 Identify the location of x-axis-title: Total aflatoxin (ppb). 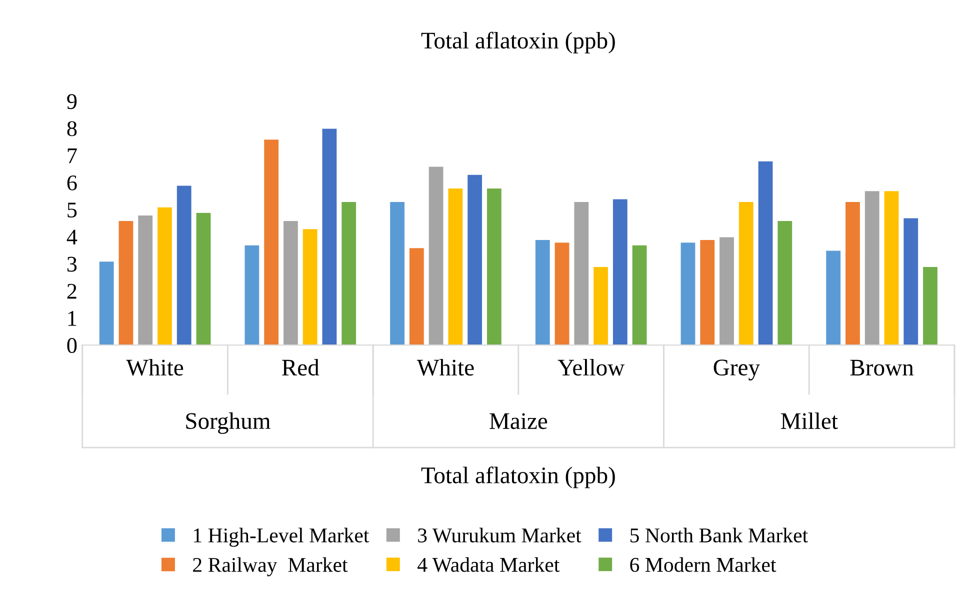
(518, 477).